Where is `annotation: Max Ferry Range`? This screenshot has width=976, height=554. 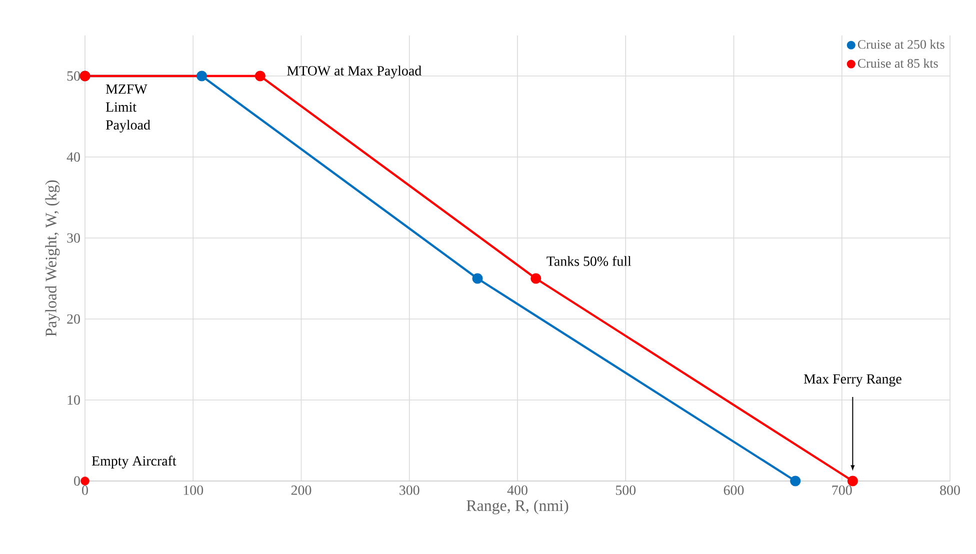 annotation: Max Ferry Range is located at coordinates (853, 380).